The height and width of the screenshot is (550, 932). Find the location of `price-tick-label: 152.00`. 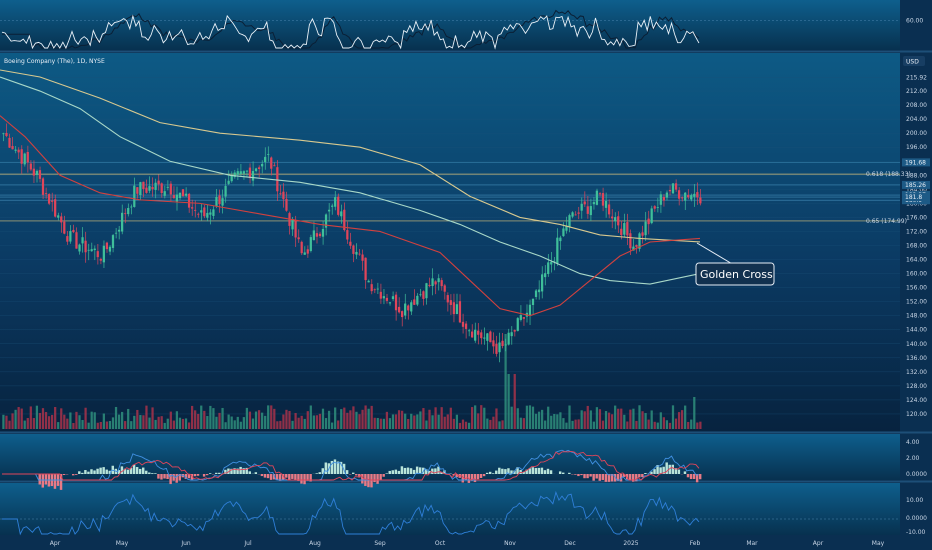

price-tick-label: 152.00 is located at coordinates (916, 302).